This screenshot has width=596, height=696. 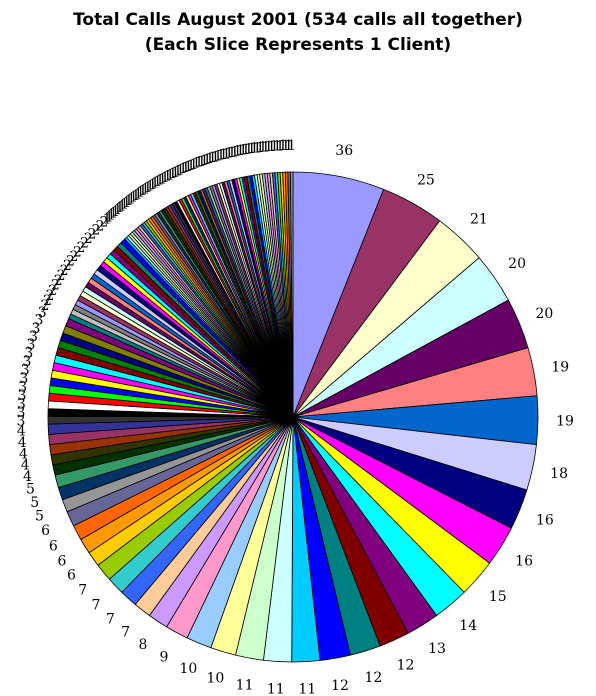 I want to click on chart-subtitle: (Each Slice Represents 1 Client), so click(x=298, y=45).